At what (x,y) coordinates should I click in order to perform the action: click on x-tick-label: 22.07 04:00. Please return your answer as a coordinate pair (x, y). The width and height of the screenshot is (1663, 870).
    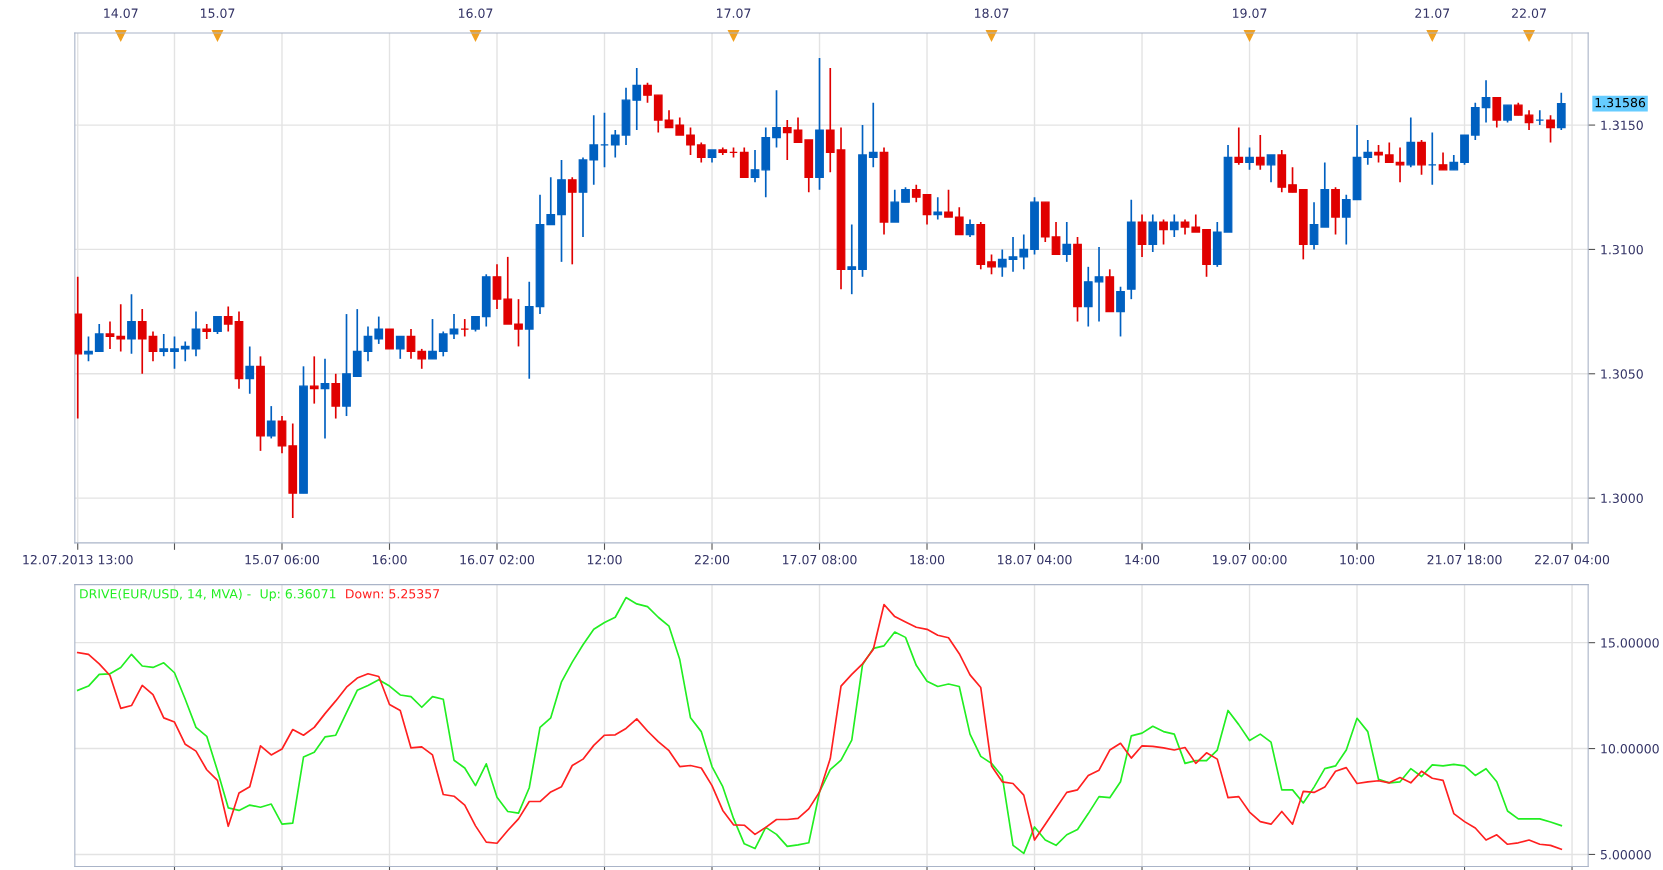
    Looking at the image, I should click on (1572, 559).